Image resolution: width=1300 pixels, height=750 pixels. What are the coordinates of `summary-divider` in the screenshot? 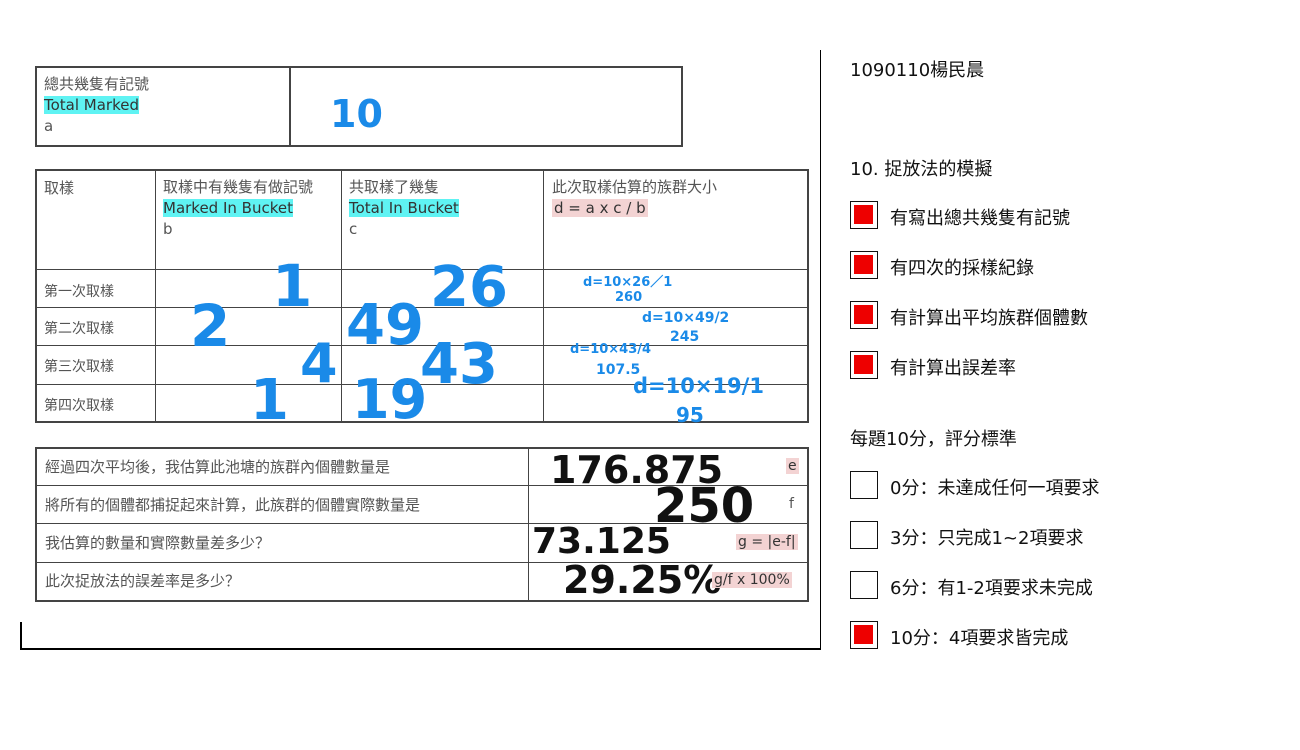 It's located at (528, 524).